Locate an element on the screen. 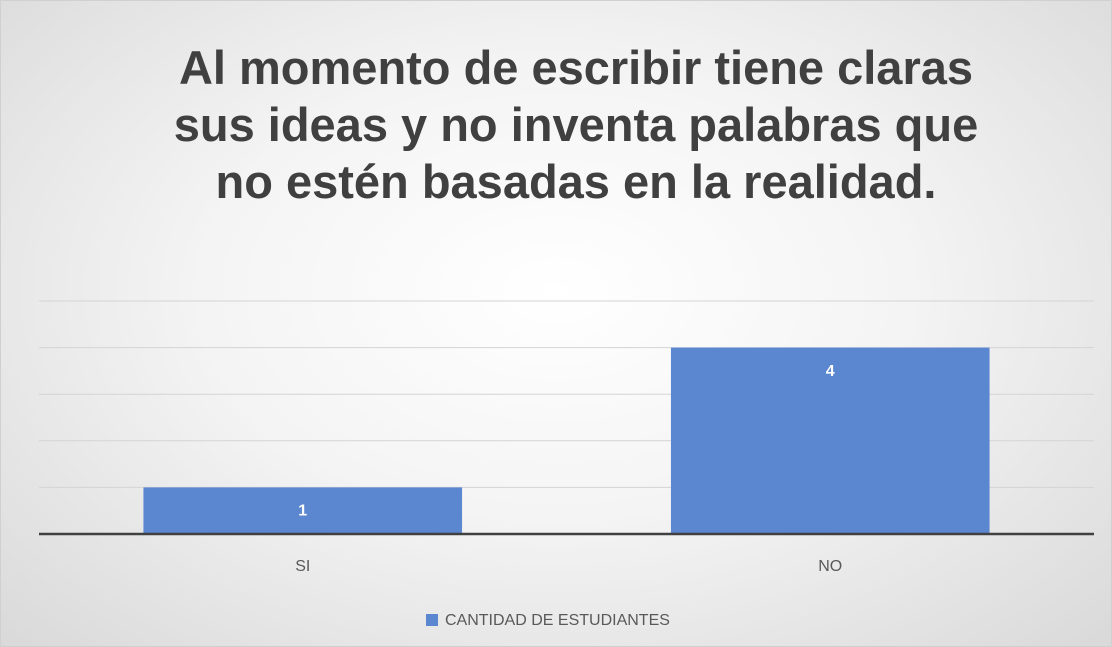  data-label: 4 is located at coordinates (830, 371).